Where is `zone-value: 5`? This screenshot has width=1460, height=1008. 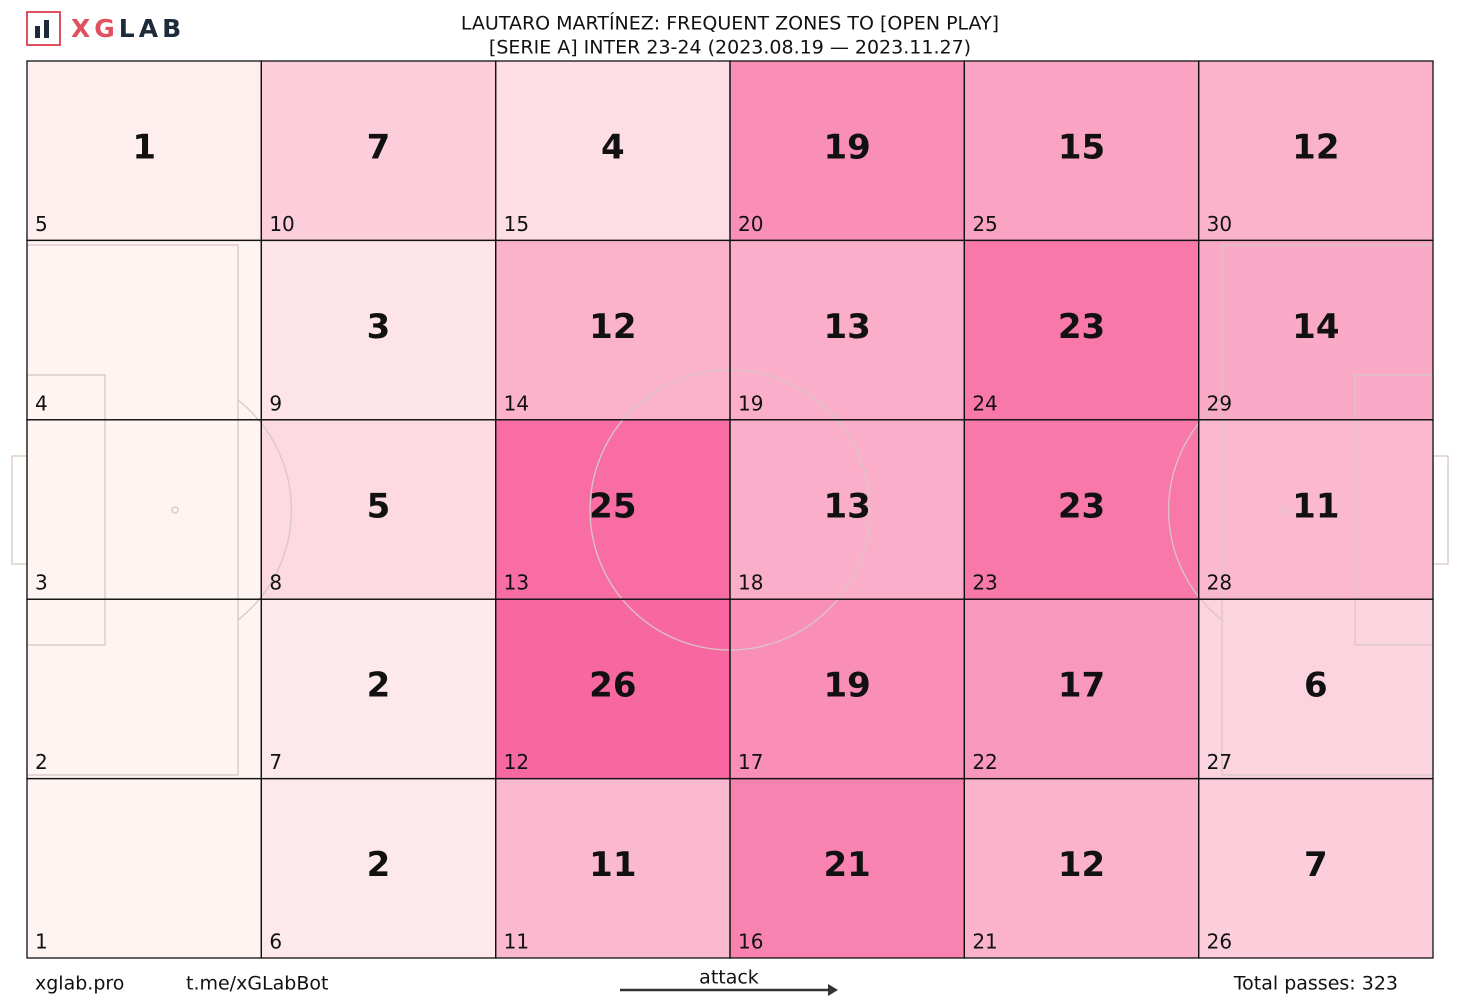 zone-value: 5 is located at coordinates (379, 506).